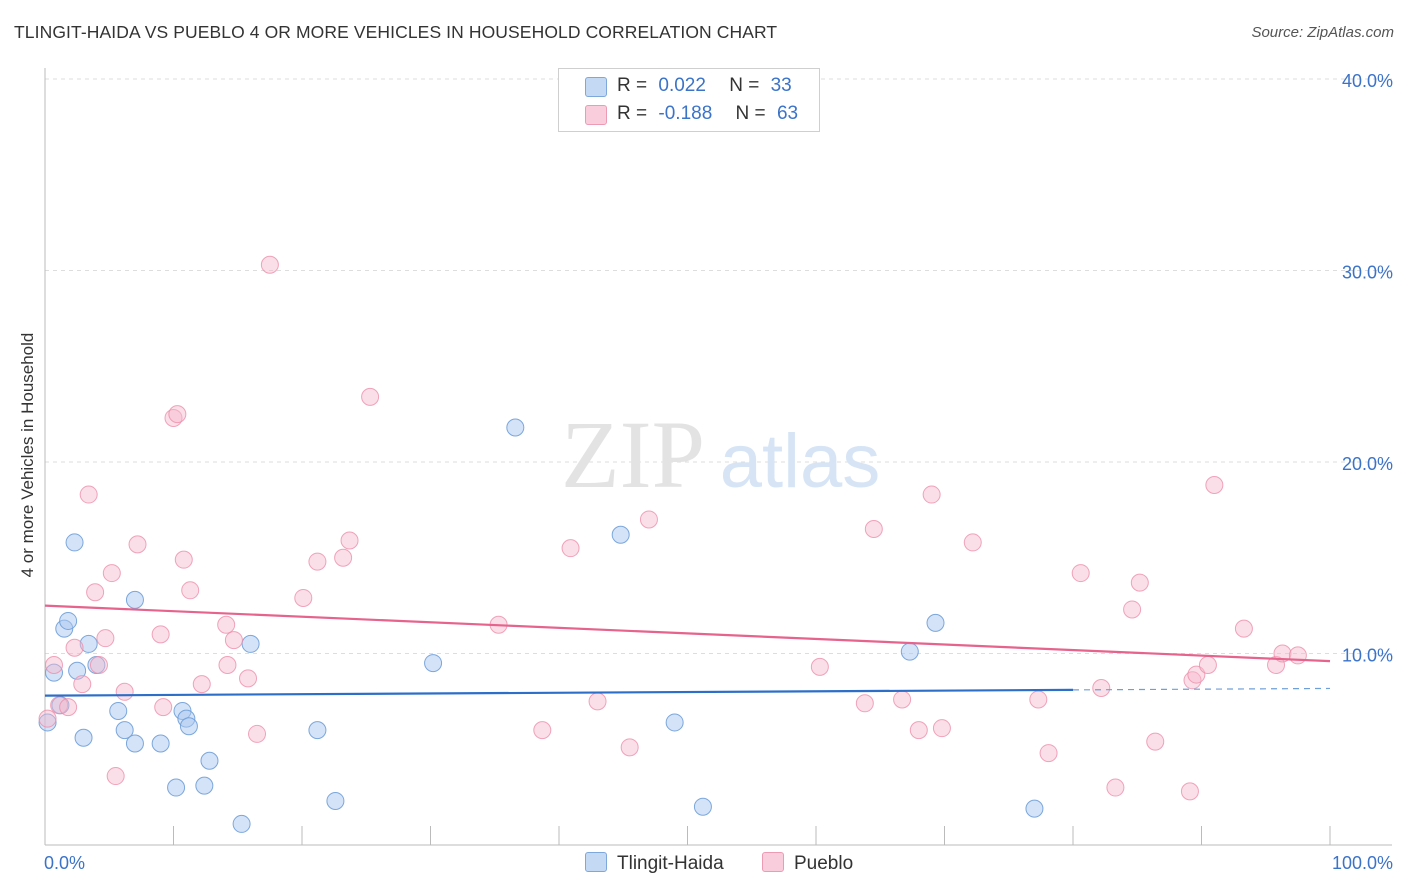  Describe the element at coordinates (559, 692) in the screenshot. I see `trend-line-tlingit-haida` at that location.